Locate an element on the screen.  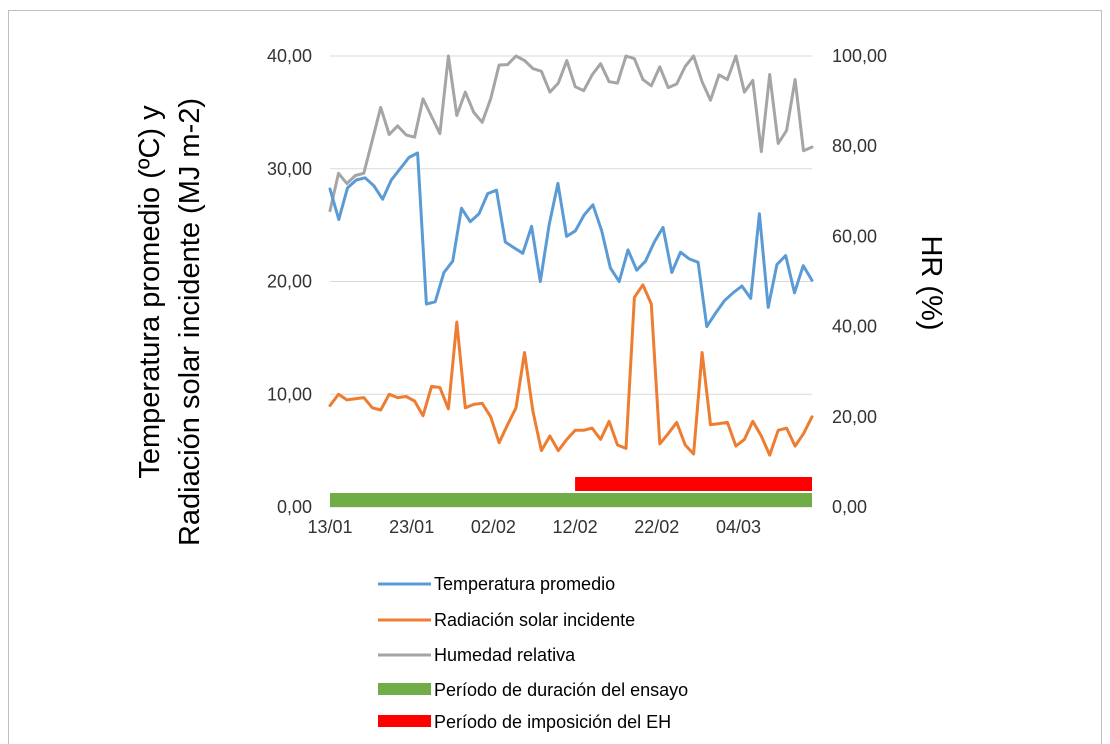
radiacion-line is located at coordinates (571, 370).